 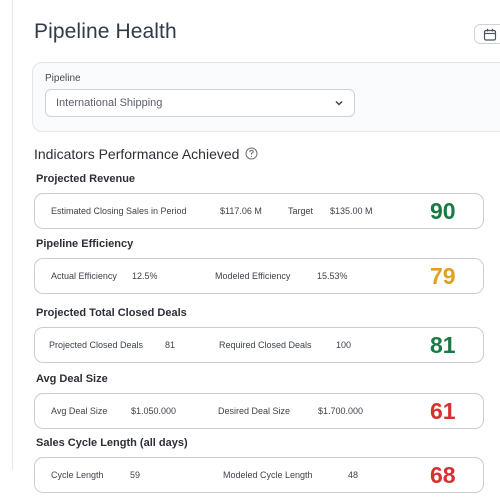 I want to click on indicator-title: Projected Revenue, so click(x=86, y=179).